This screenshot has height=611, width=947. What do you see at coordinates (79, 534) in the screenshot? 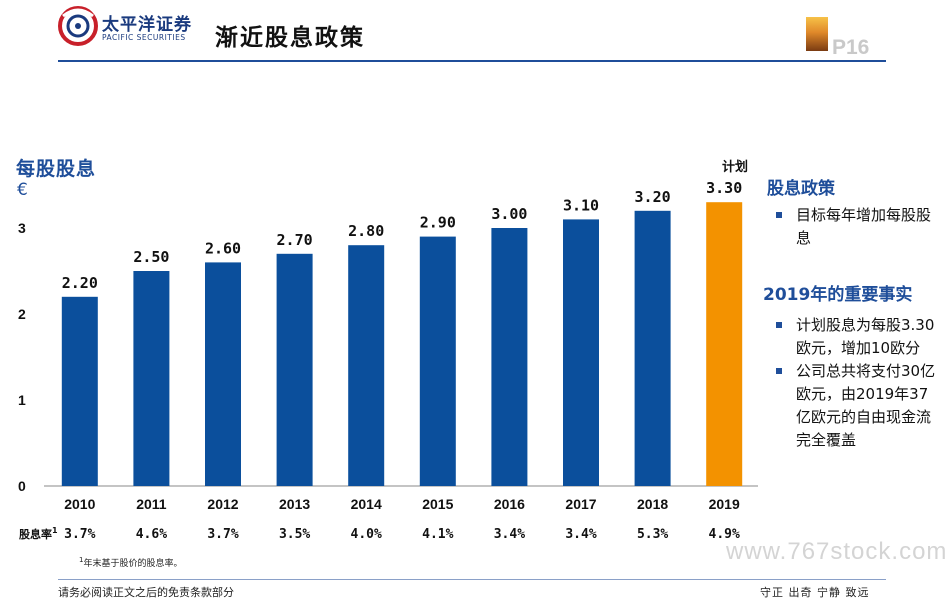
I see `yield-2010: 3.7%` at bounding box center [79, 534].